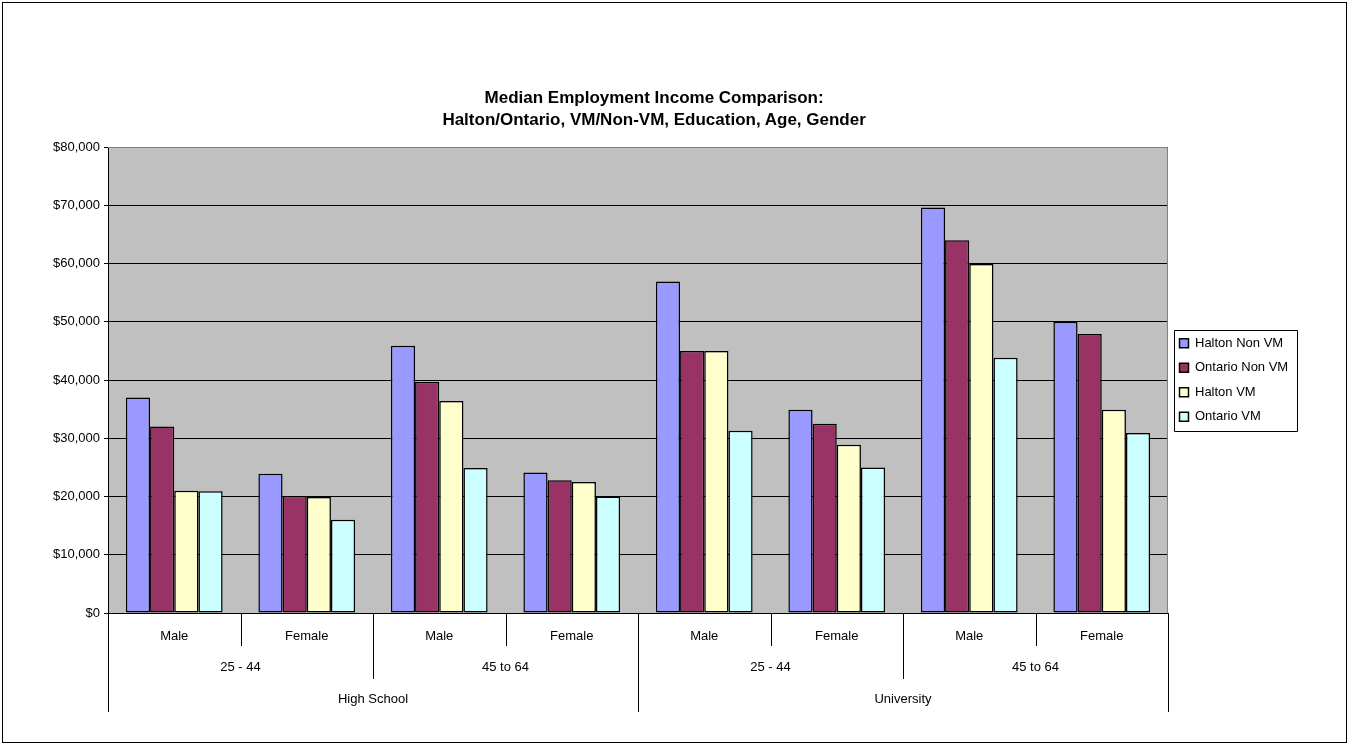 Image resolution: width=1349 pixels, height=745 pixels. What do you see at coordinates (1239, 342) in the screenshot?
I see `legend-label: Halton Non VM` at bounding box center [1239, 342].